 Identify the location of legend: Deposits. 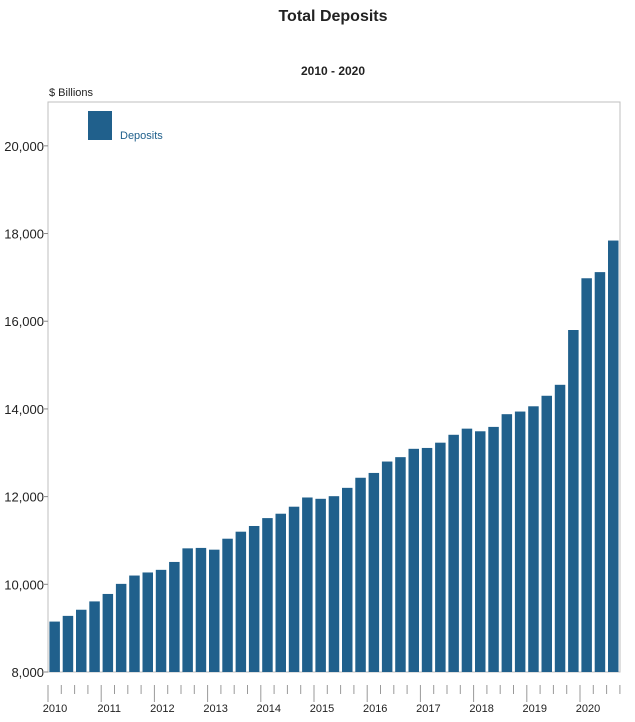
(125, 126).